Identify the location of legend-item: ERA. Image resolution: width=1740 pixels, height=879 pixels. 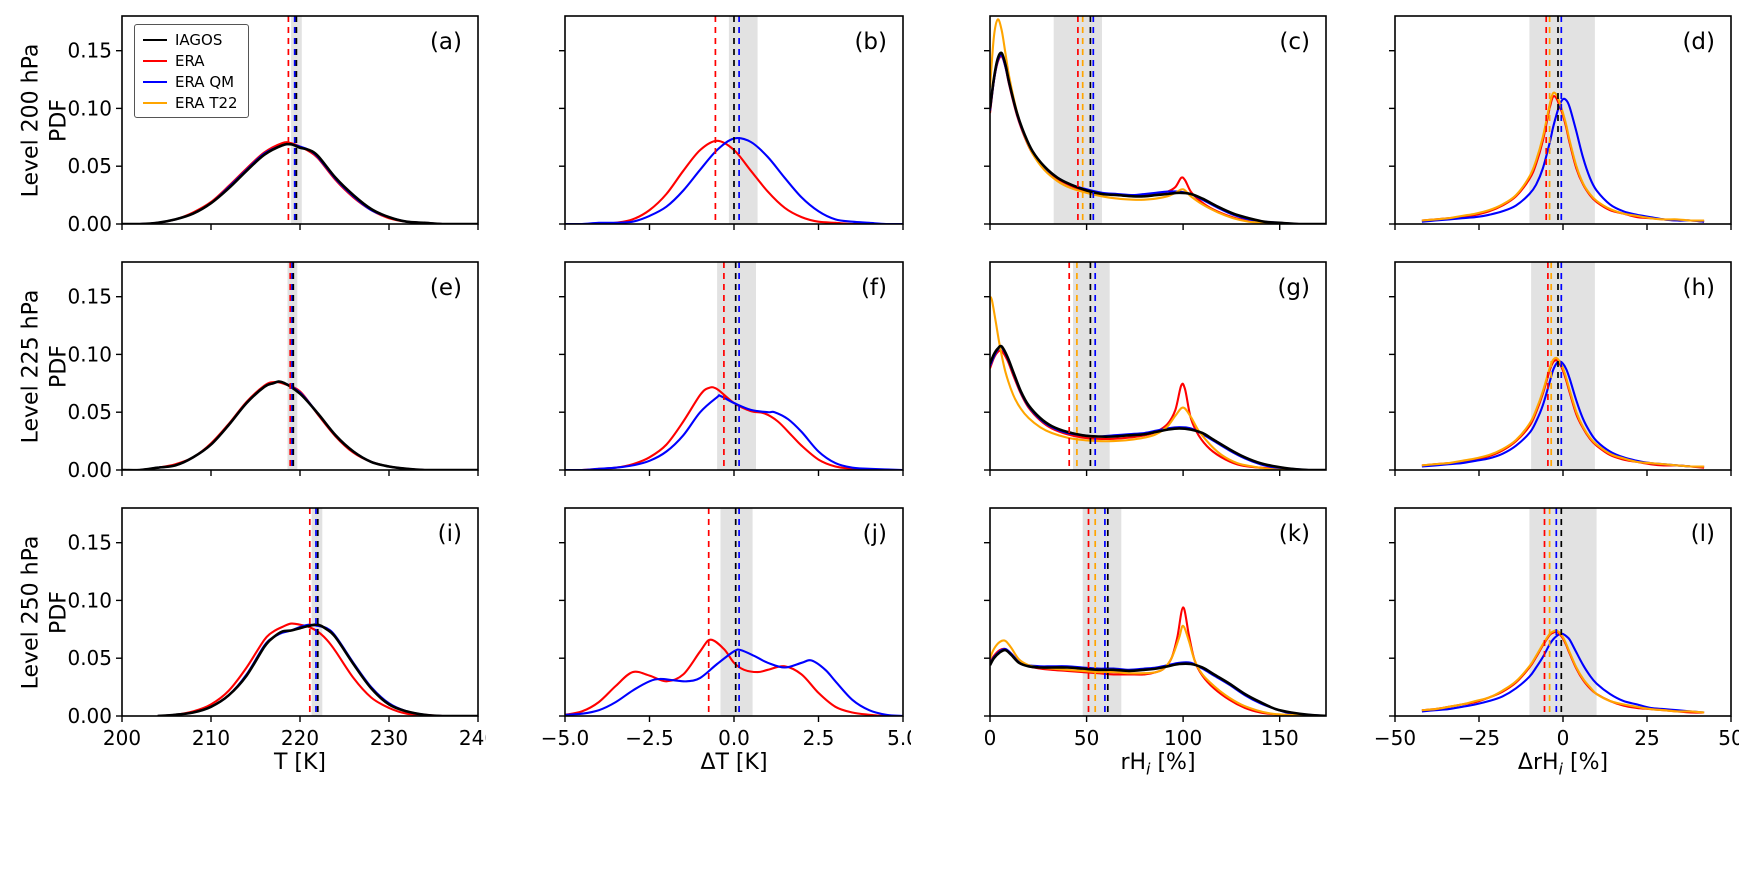
(190, 60).